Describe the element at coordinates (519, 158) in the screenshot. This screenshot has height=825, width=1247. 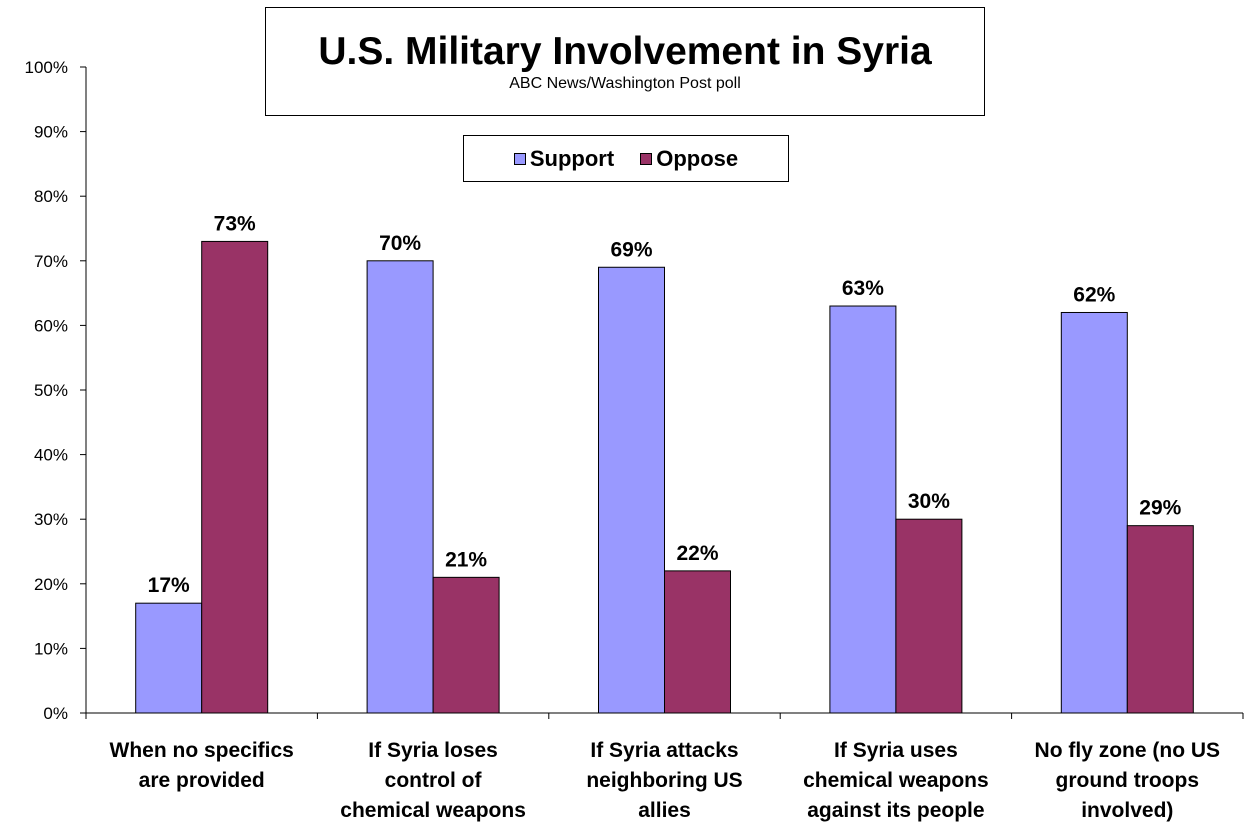
I see `legend-swatch-support` at that location.